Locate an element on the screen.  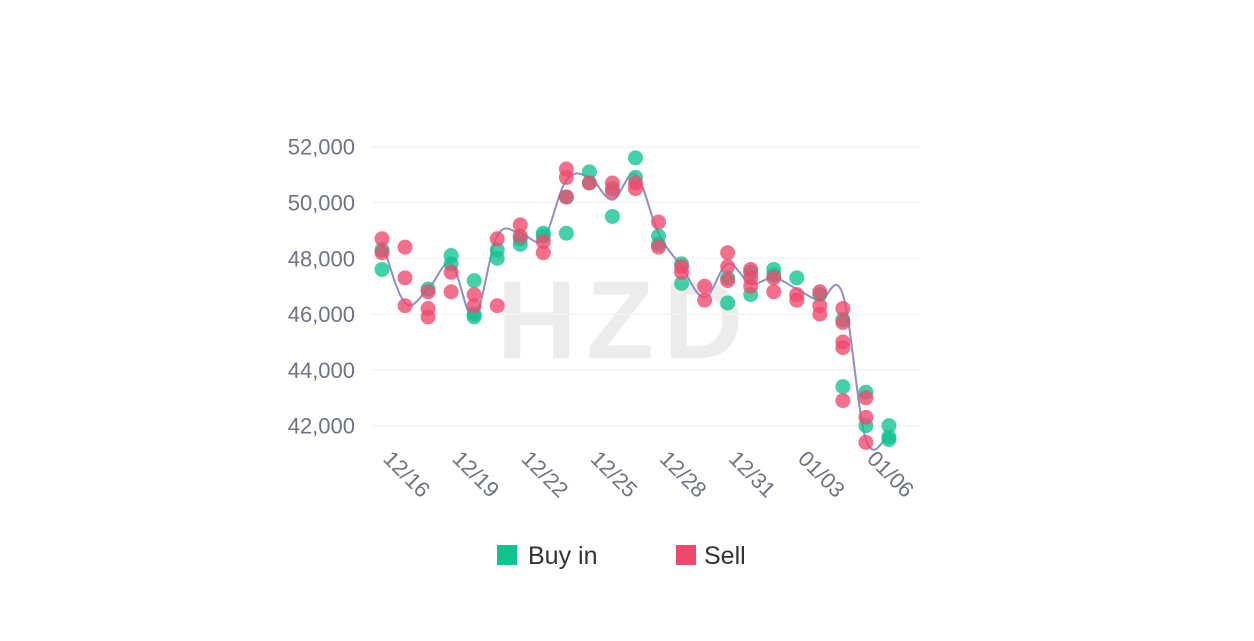
legend: Buy in Sell is located at coordinates (621, 556).